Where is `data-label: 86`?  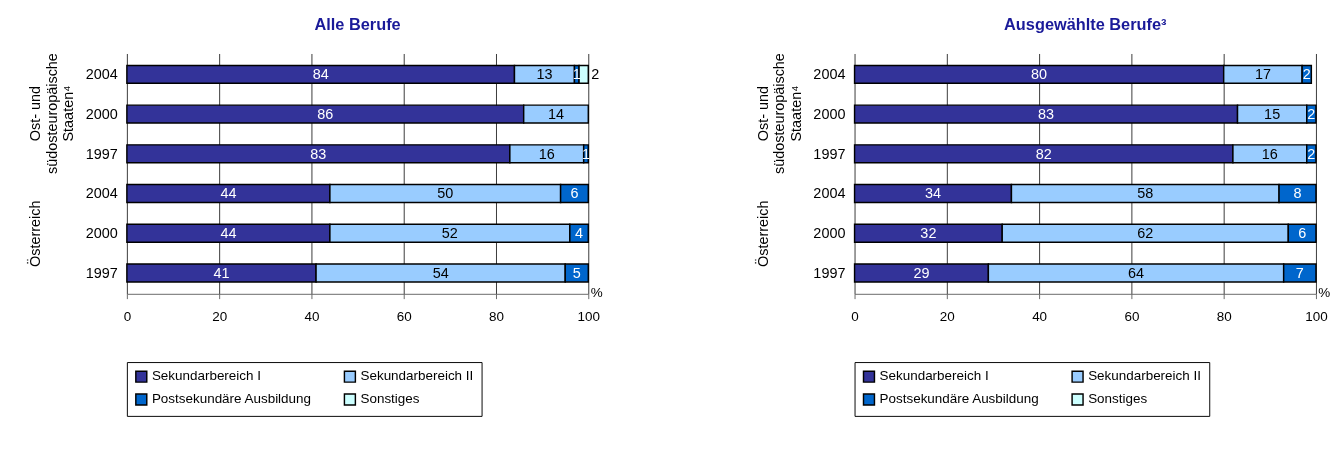 data-label: 86 is located at coordinates (325, 113).